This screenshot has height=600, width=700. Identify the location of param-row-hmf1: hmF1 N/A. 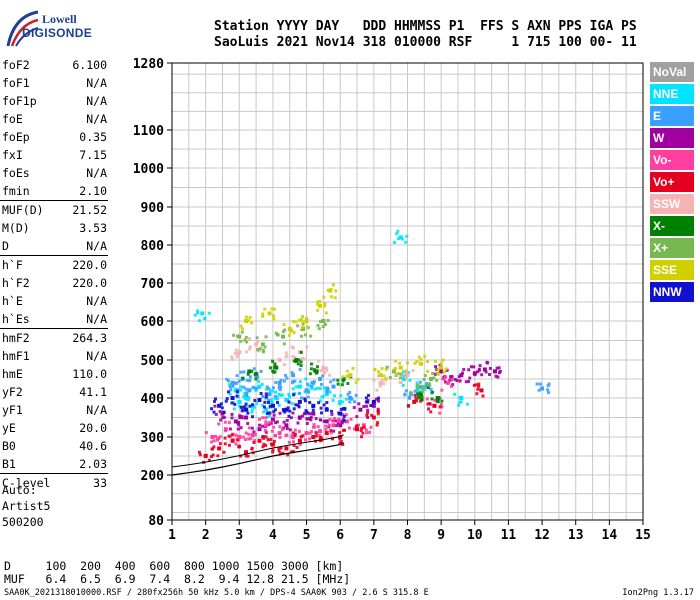
(83, 356).